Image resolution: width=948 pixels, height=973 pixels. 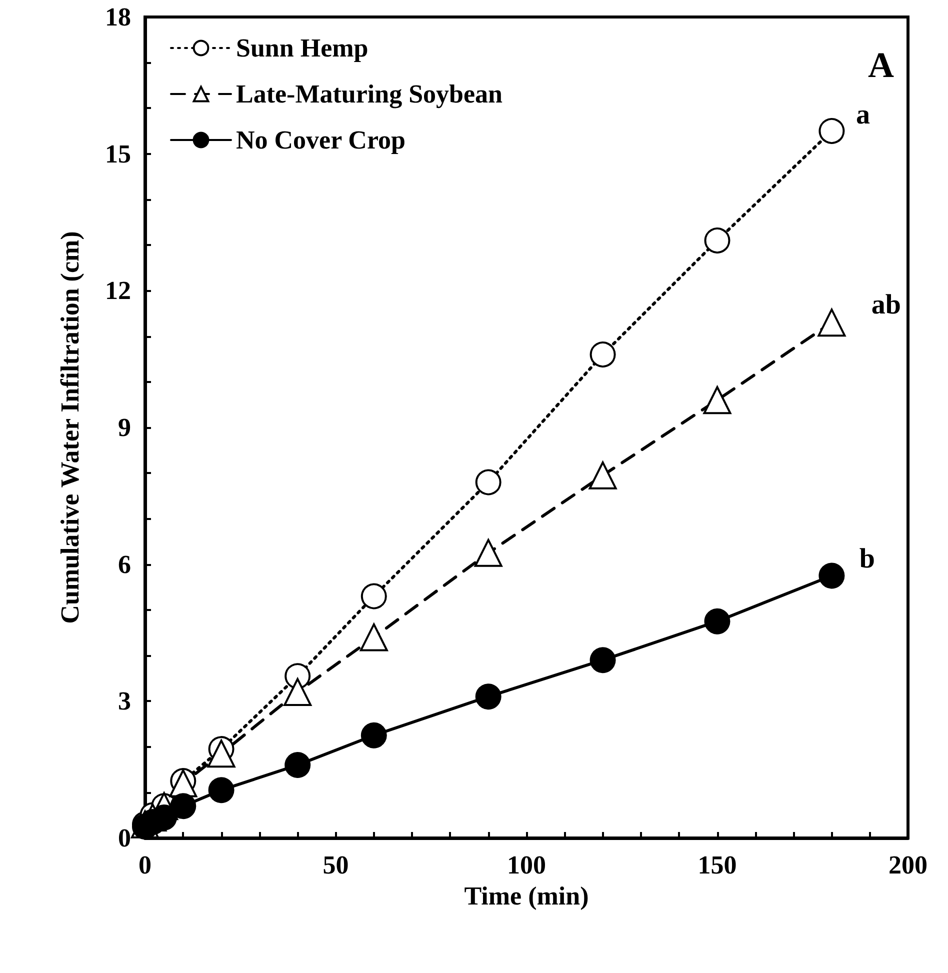 What do you see at coordinates (118, 17) in the screenshot?
I see `y-tick-label: 18` at bounding box center [118, 17].